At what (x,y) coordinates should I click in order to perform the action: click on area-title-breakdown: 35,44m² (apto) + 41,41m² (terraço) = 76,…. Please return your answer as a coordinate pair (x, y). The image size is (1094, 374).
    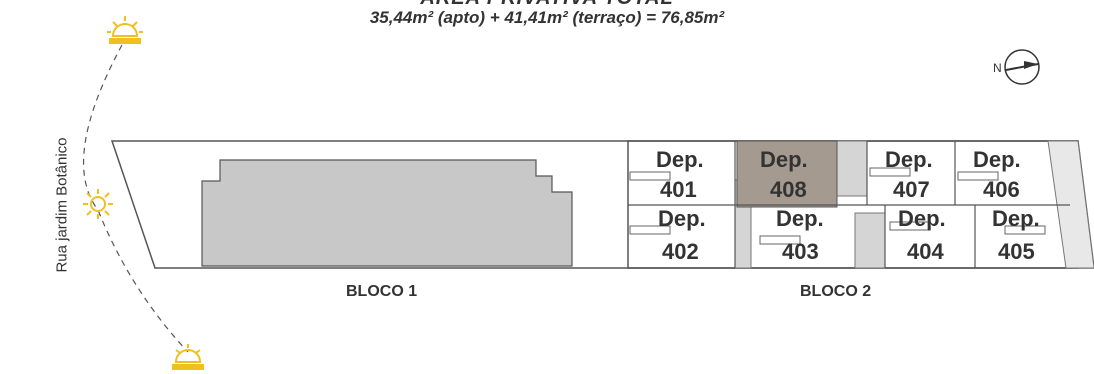
    Looking at the image, I should click on (547, 17).